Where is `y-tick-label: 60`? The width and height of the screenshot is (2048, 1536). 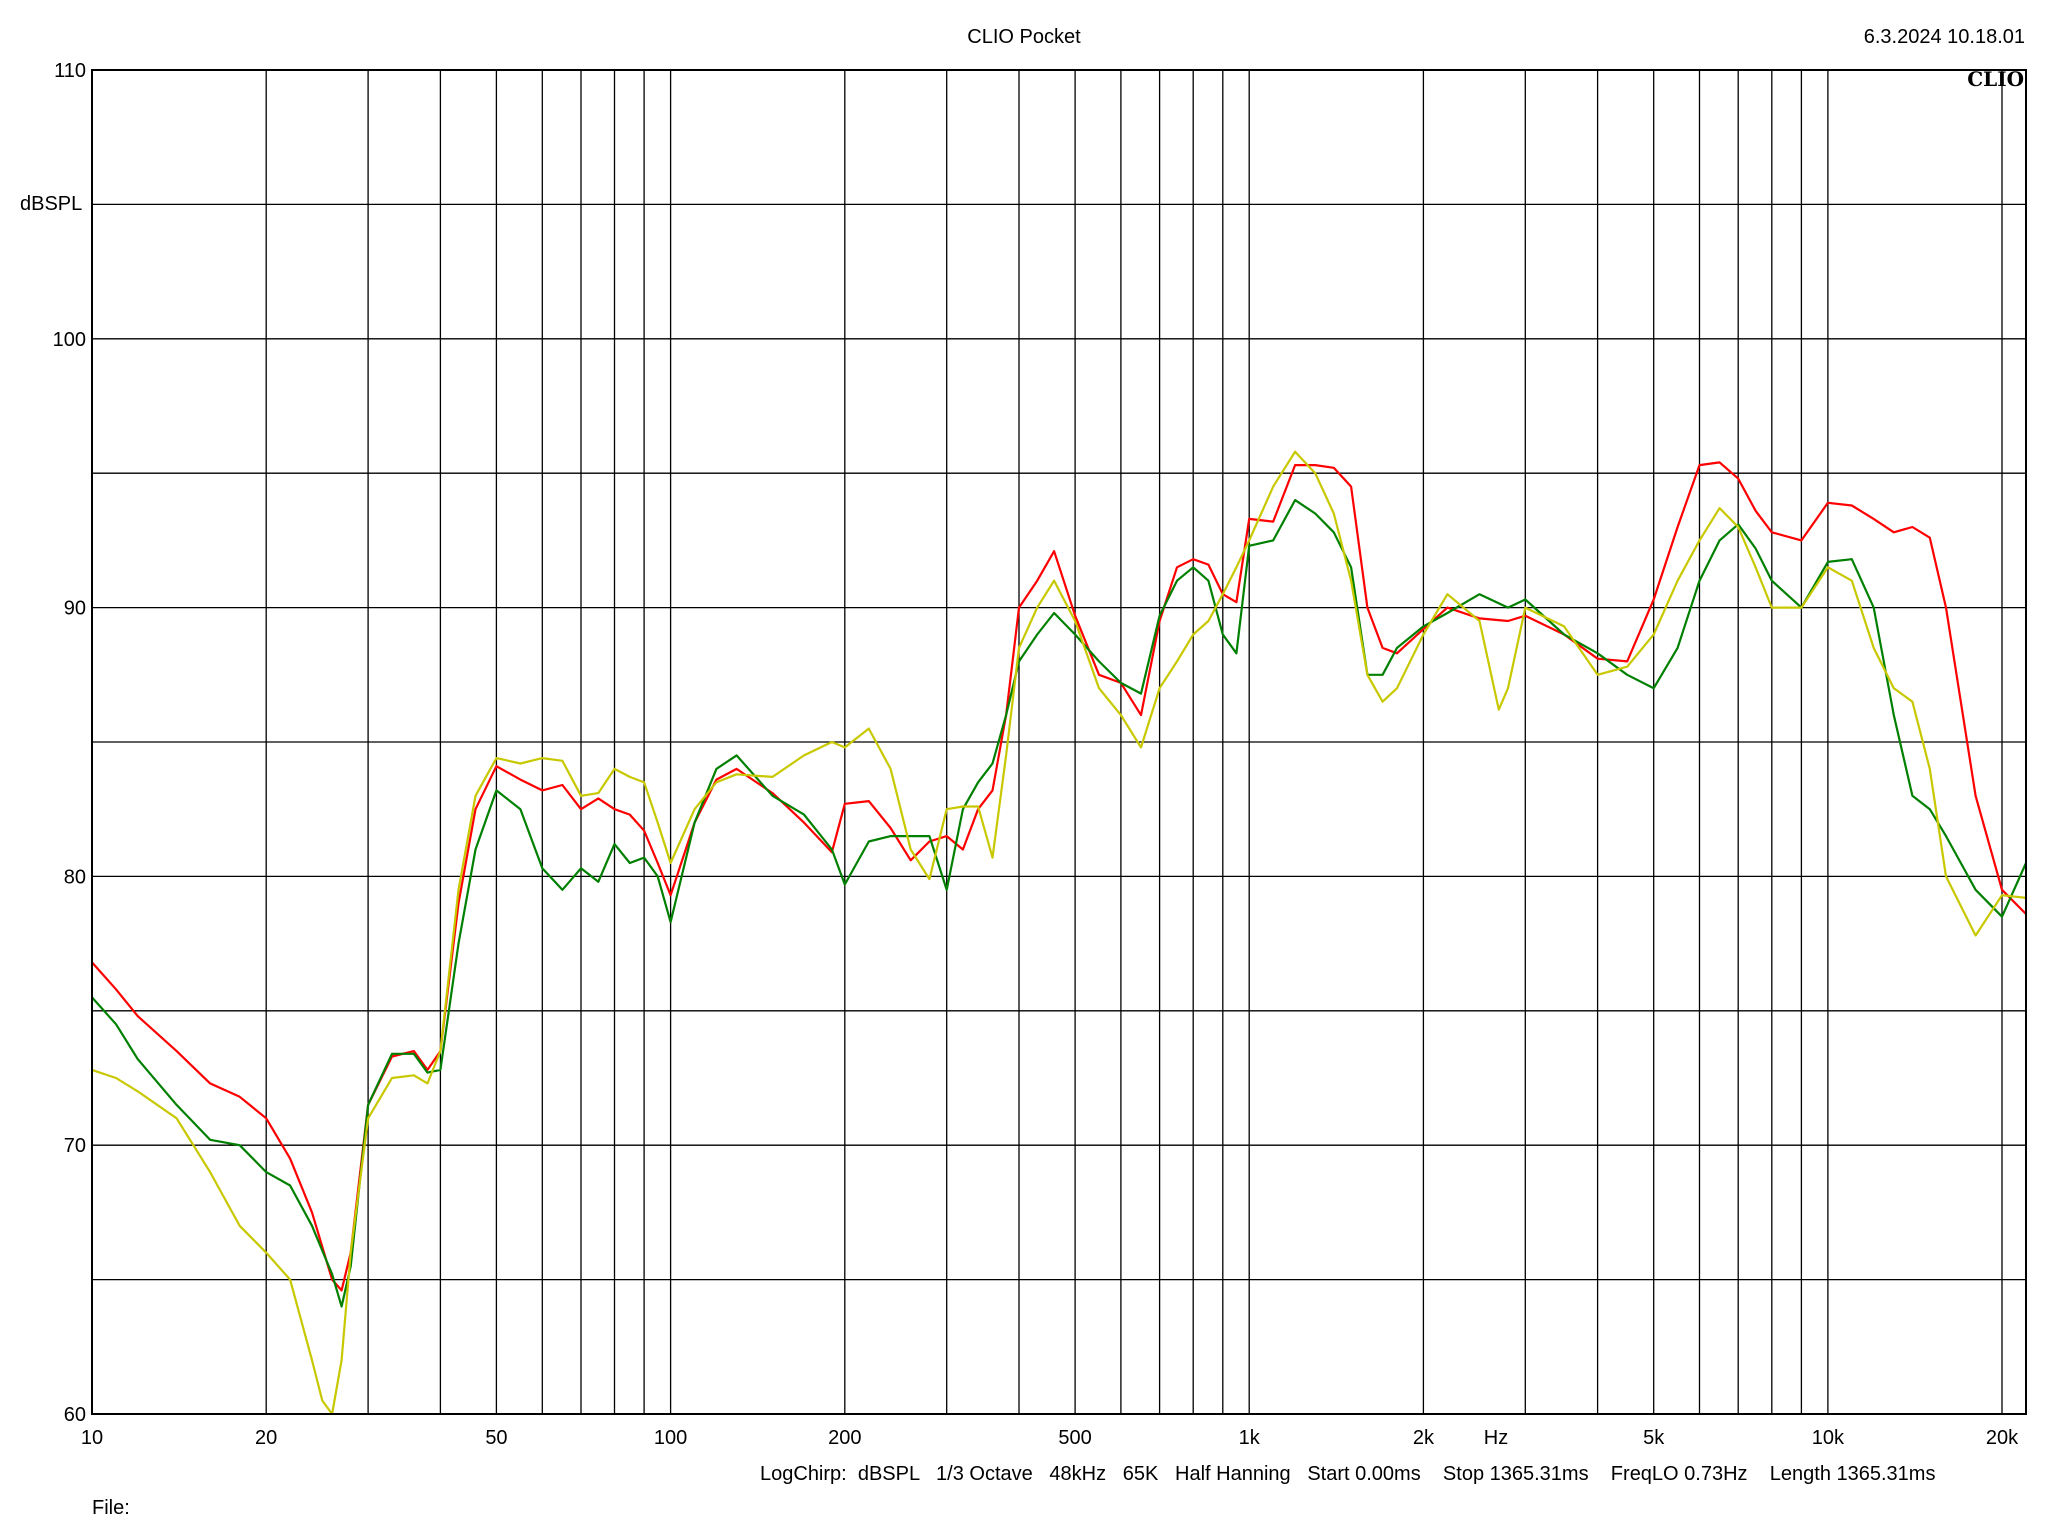
y-tick-label: 60 is located at coordinates (75, 1415).